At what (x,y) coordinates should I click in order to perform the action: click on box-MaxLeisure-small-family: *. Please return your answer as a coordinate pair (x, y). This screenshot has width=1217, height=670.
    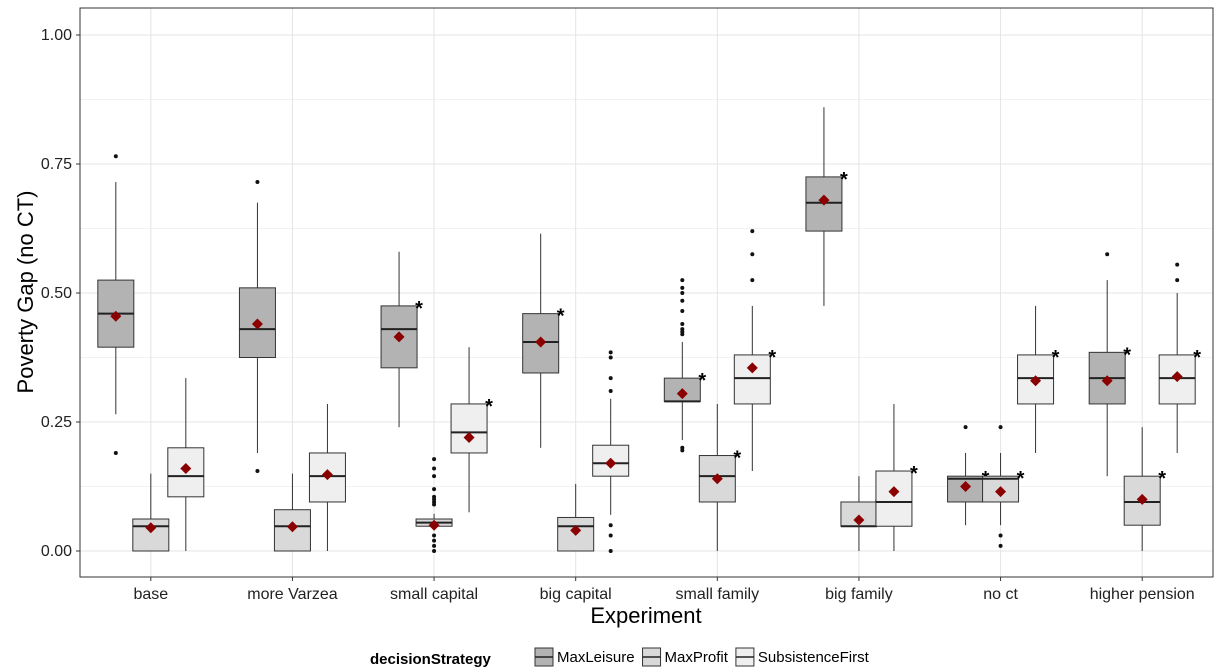
    Looking at the image, I should click on (684, 365).